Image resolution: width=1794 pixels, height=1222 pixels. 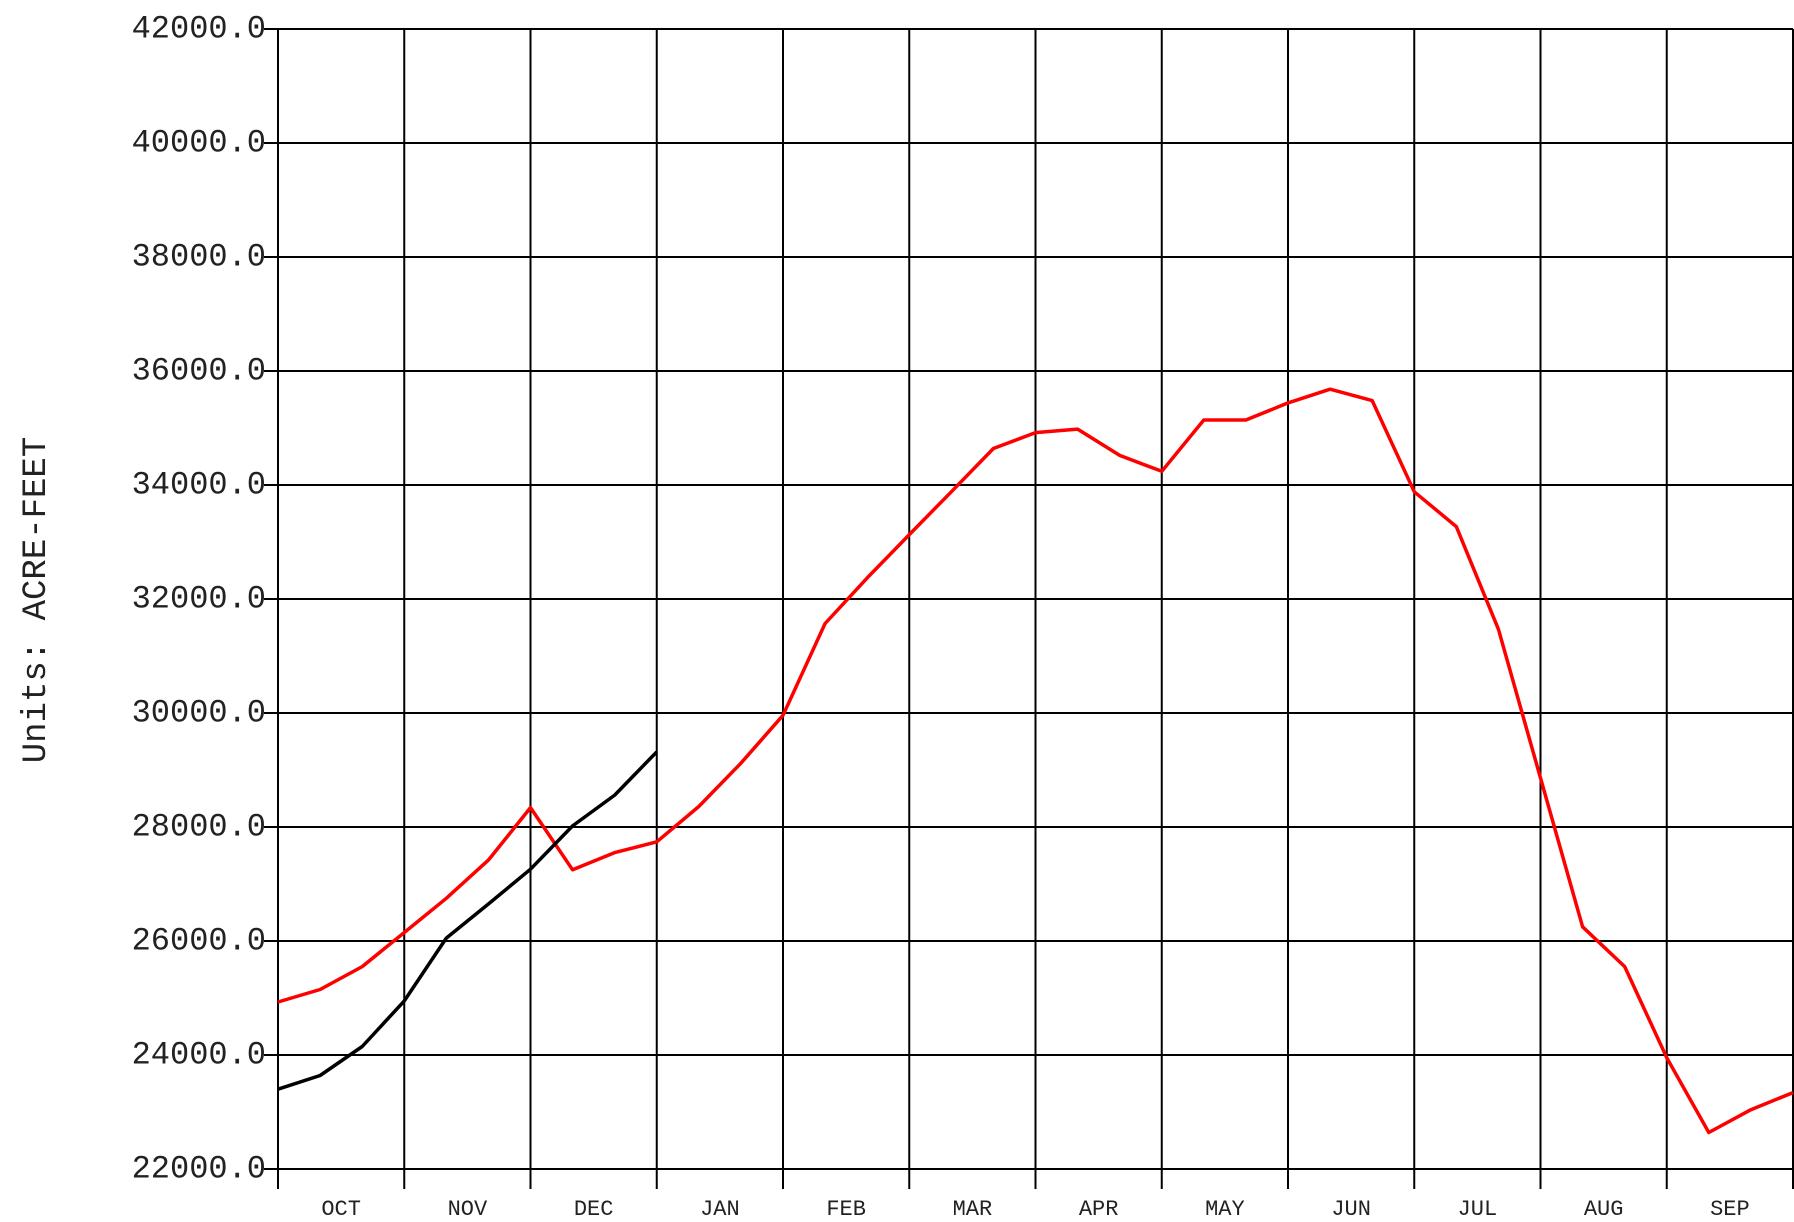 I want to click on x-tick-label: MAY, so click(x=1225, y=1209).